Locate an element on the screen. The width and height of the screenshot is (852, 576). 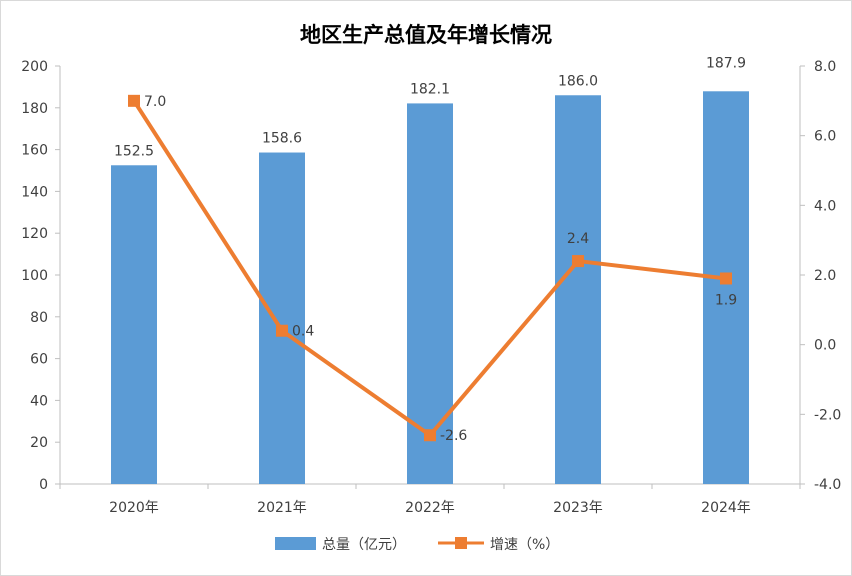
left-tick-label: 100 is located at coordinates (34, 276).